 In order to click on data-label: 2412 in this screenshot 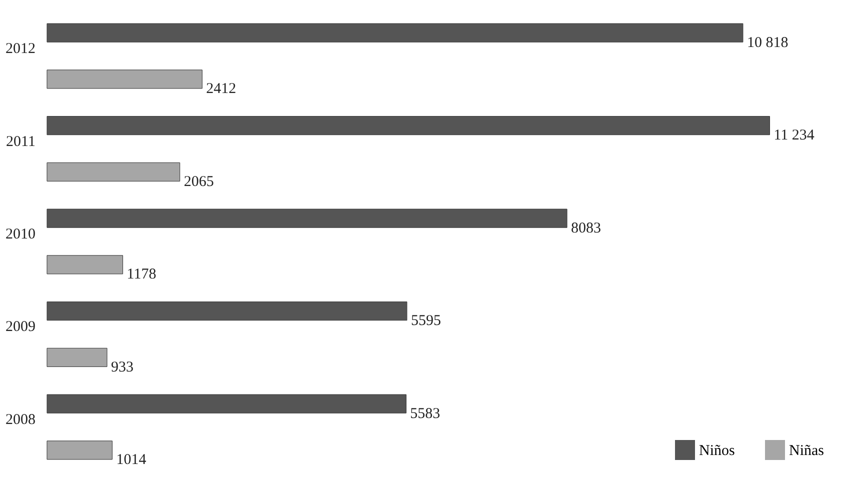, I will do `click(221, 89)`.